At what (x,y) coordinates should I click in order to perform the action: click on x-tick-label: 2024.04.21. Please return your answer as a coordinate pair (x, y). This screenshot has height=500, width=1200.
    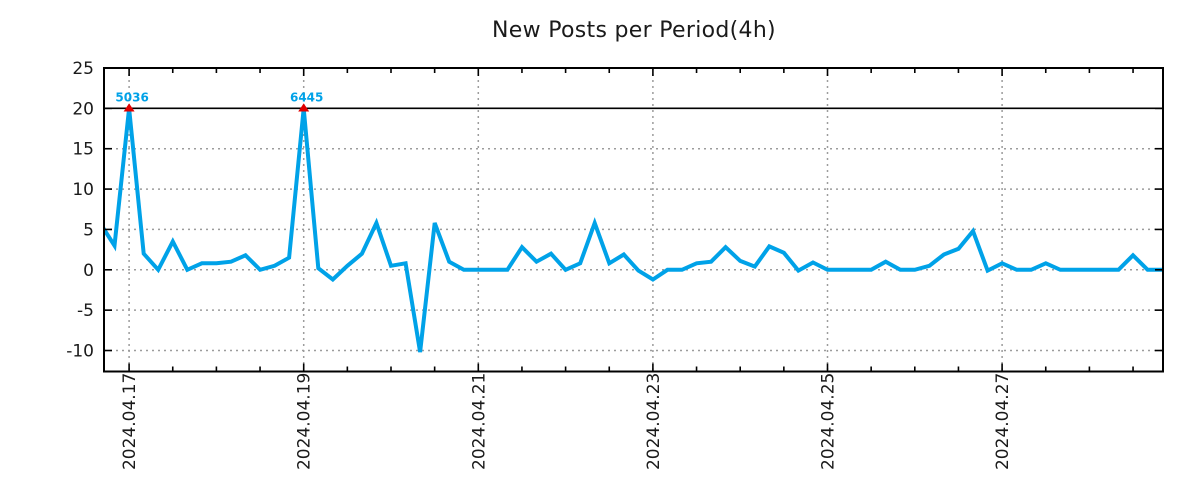
    Looking at the image, I should click on (479, 421).